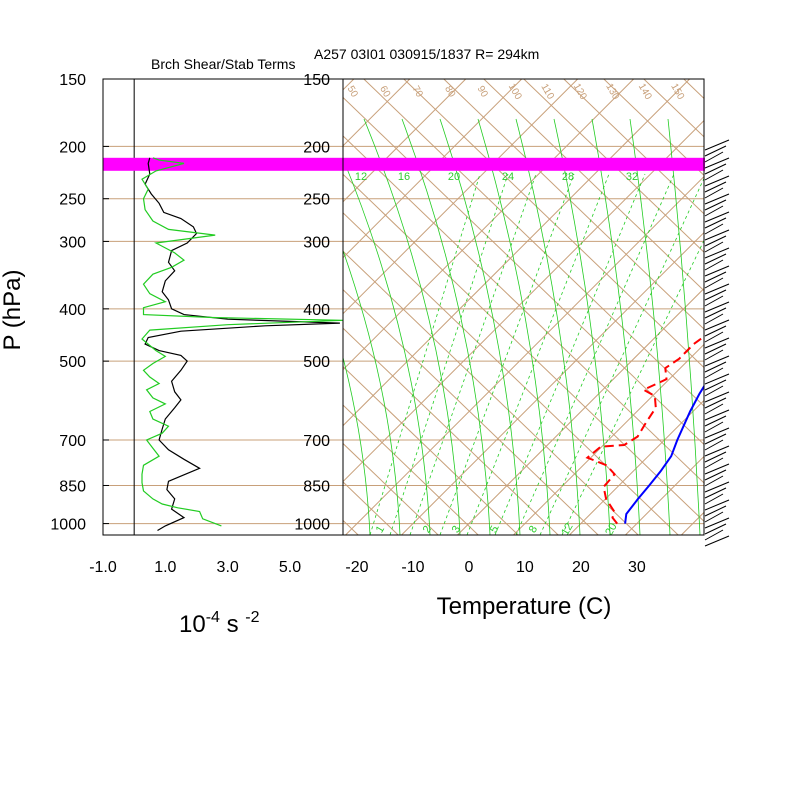 The image size is (800, 800). I want to click on theta-label: 100, so click(515, 92).